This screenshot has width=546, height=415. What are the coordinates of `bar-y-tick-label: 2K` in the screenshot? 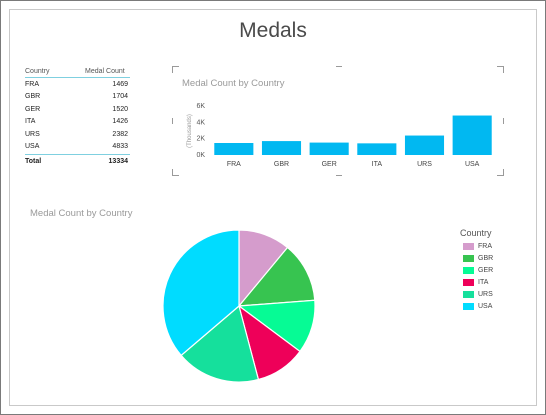 It's located at (200, 139).